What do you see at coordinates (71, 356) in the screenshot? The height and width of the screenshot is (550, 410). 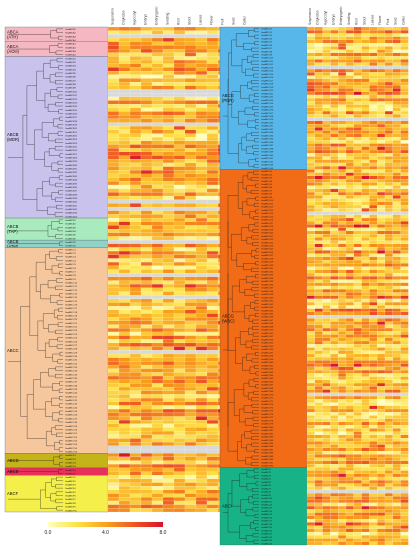 I see `gene-label: GmABCC30` at bounding box center [71, 356].